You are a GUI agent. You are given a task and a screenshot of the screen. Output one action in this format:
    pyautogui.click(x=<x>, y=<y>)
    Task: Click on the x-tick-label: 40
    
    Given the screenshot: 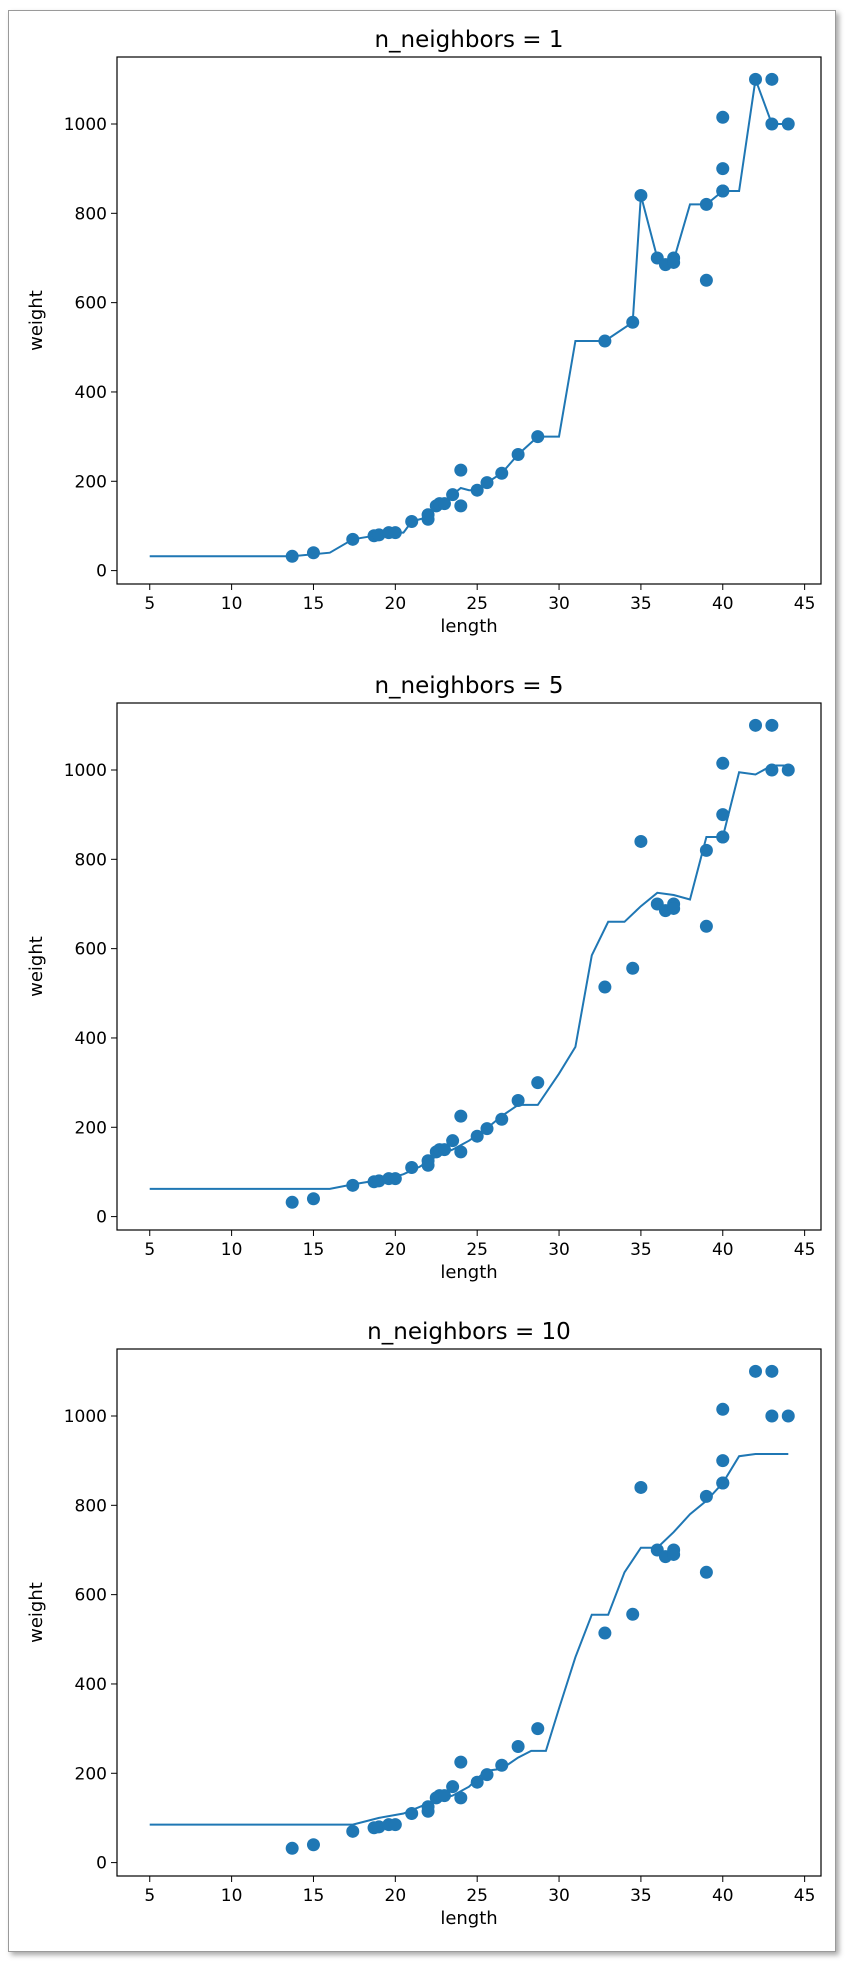 What is the action you would take?
    pyautogui.click(x=723, y=604)
    